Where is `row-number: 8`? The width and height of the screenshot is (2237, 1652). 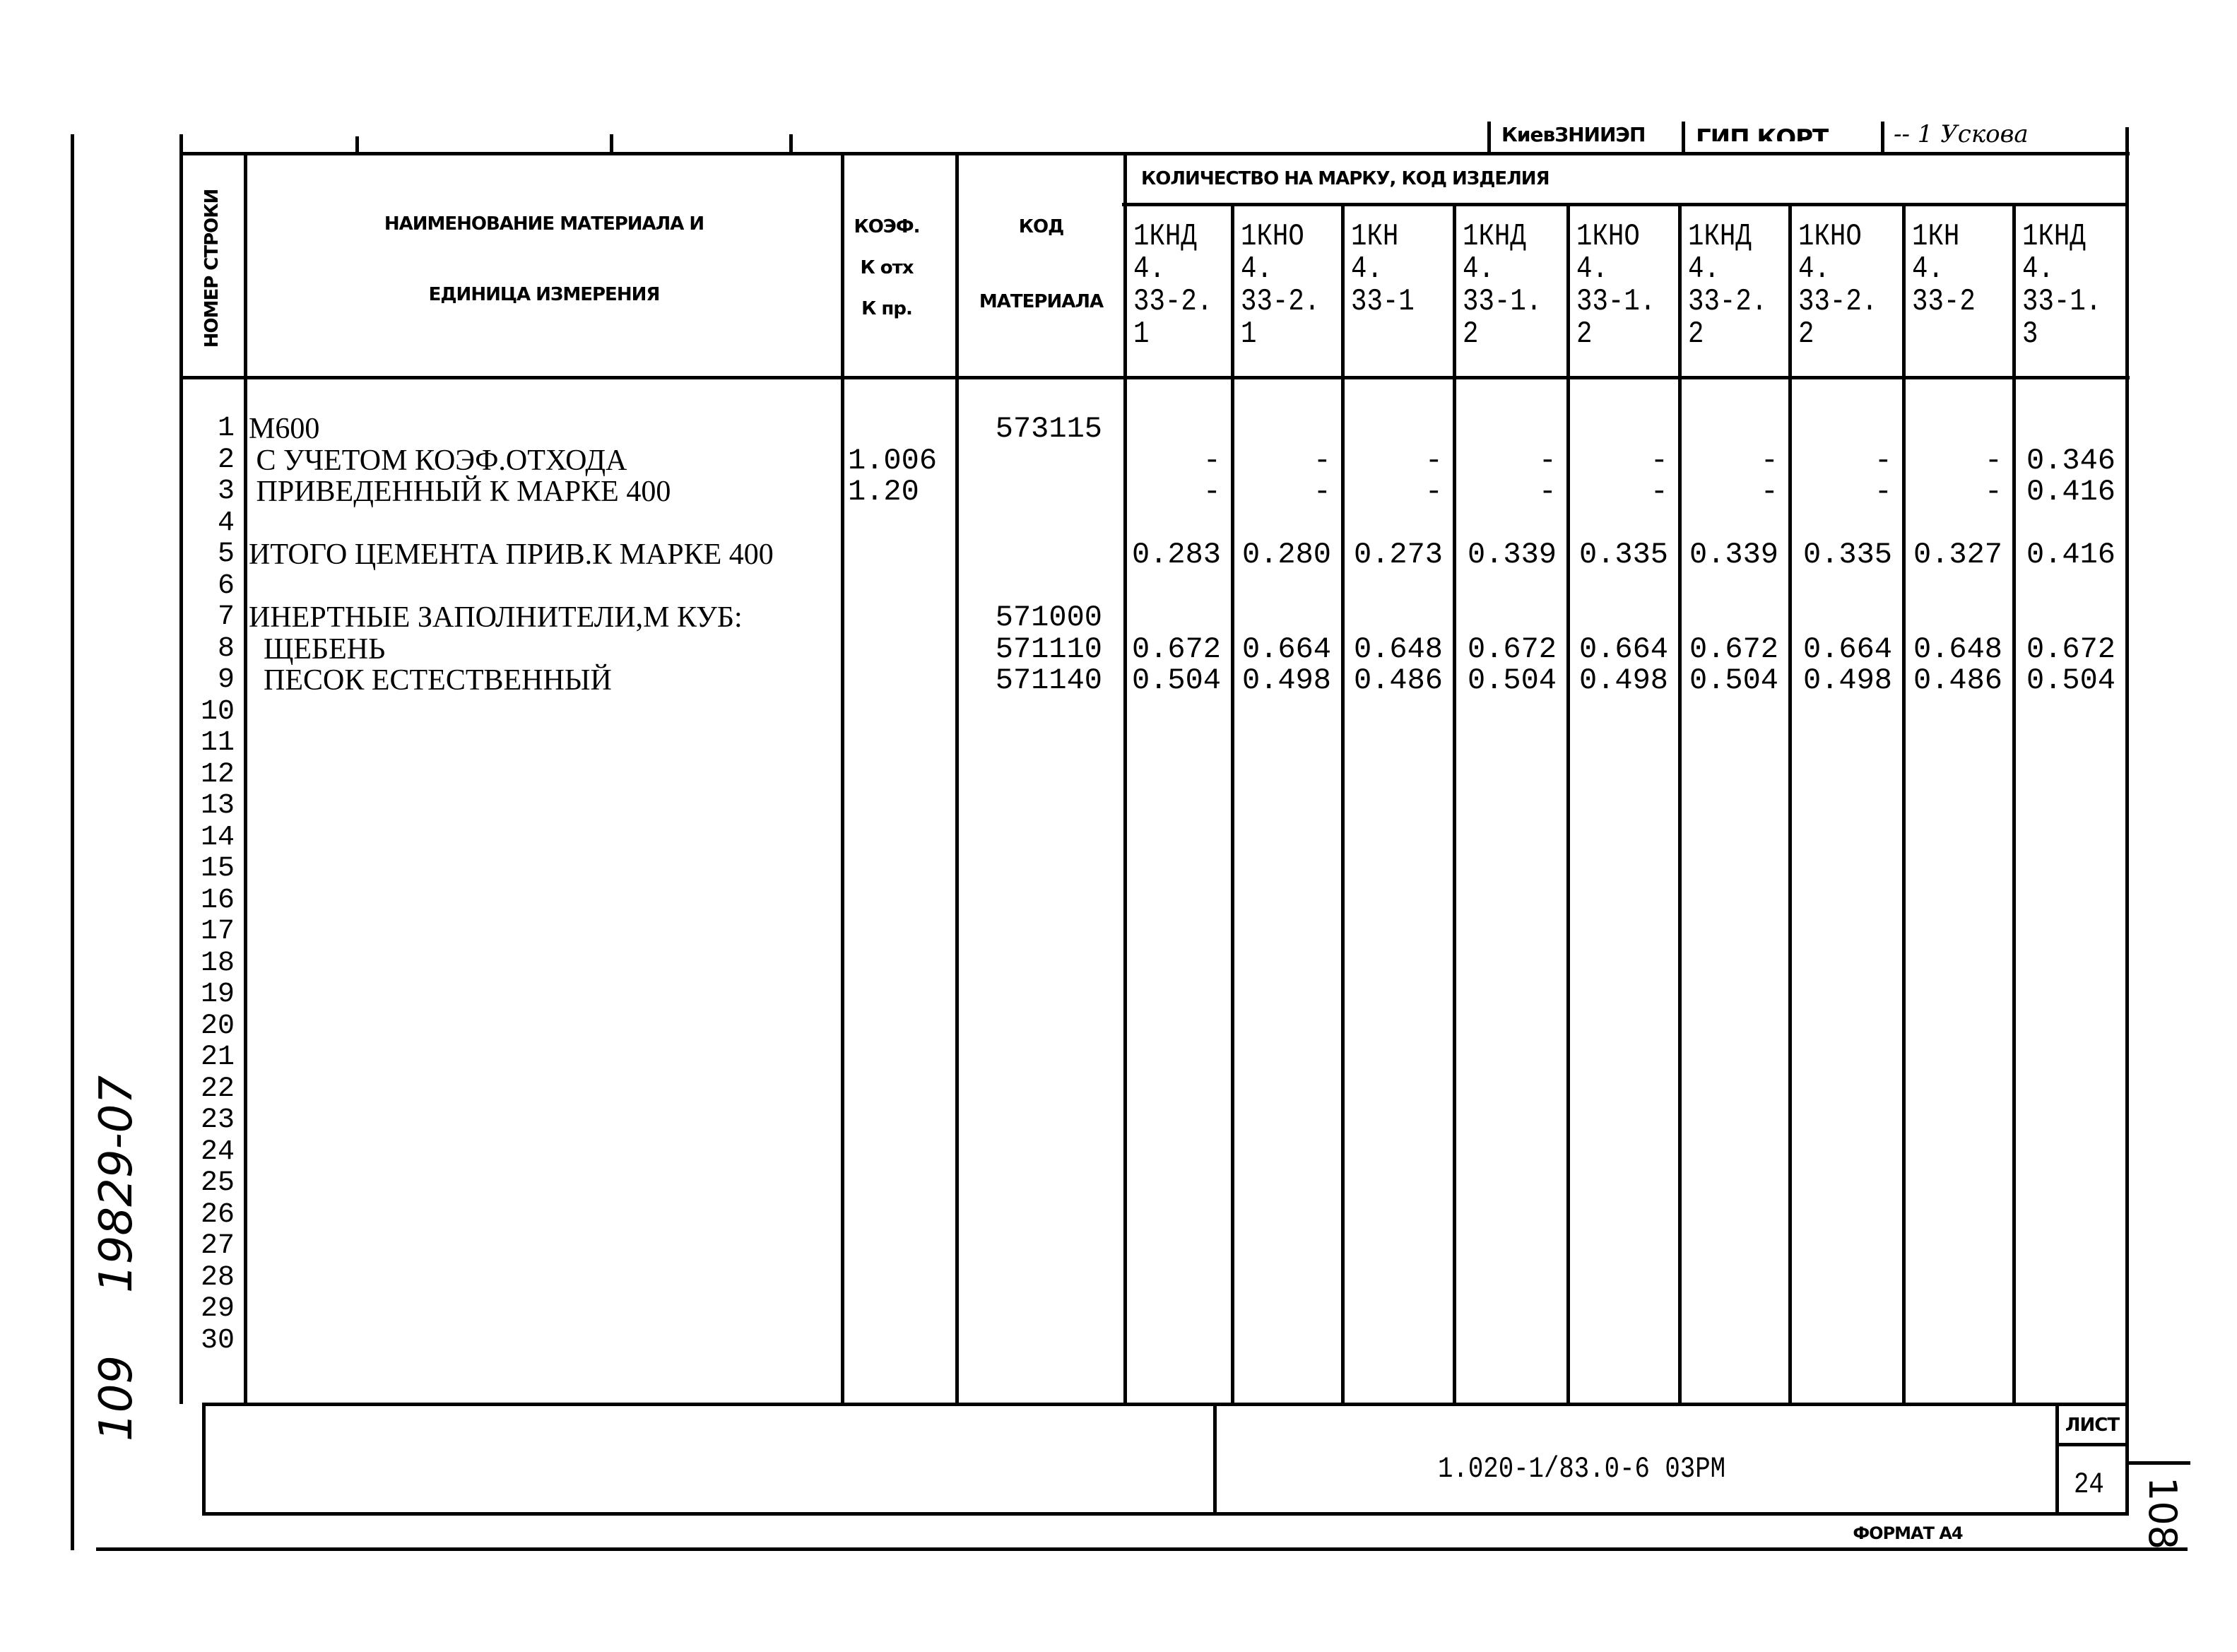 row-number: 8 is located at coordinates (226, 648).